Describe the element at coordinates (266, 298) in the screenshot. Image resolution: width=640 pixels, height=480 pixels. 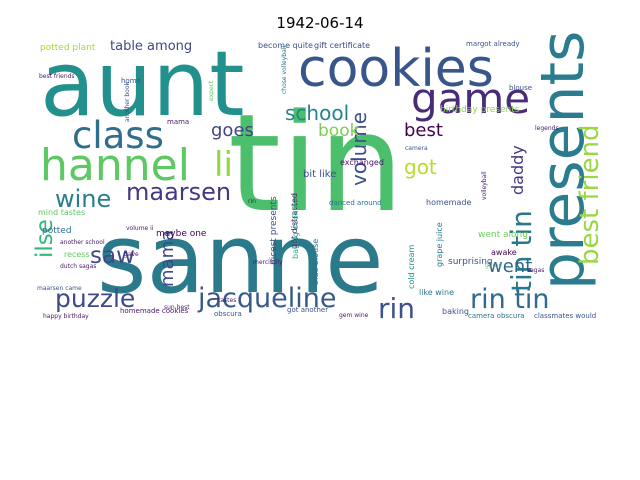
I see `word-11: jacqueline` at that location.